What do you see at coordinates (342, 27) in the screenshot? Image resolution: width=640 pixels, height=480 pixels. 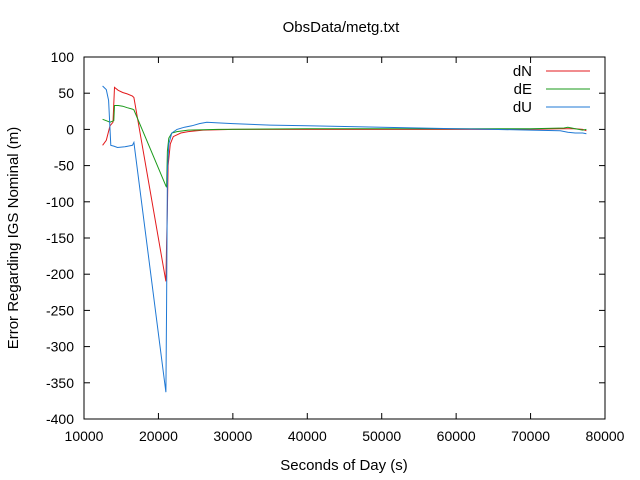 I see `chart-title: ObsData/metg.txt` at bounding box center [342, 27].